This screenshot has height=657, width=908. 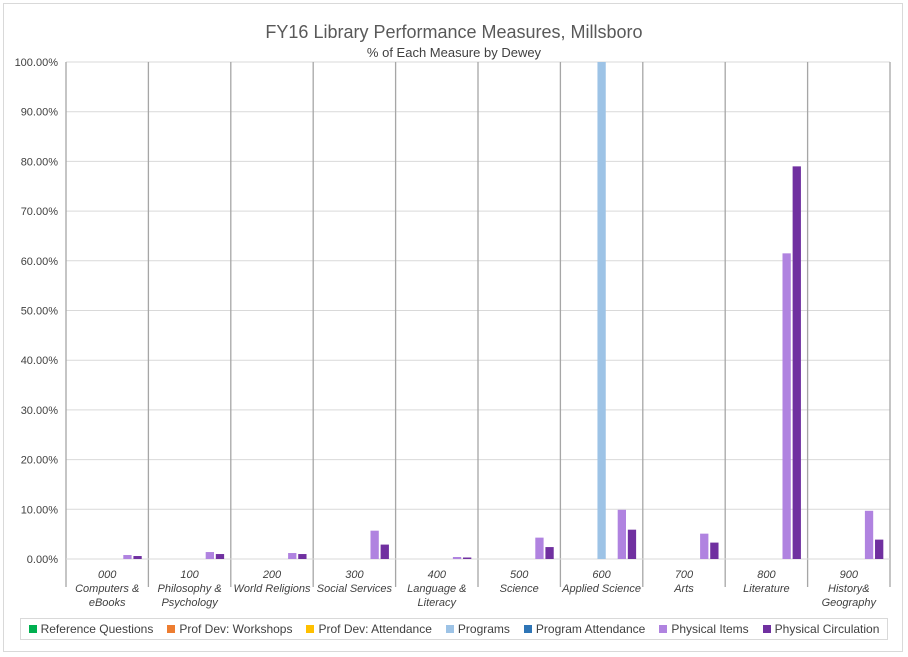 What do you see at coordinates (40, 113) in the screenshot?
I see `y-tick-label: 90.00%` at bounding box center [40, 113].